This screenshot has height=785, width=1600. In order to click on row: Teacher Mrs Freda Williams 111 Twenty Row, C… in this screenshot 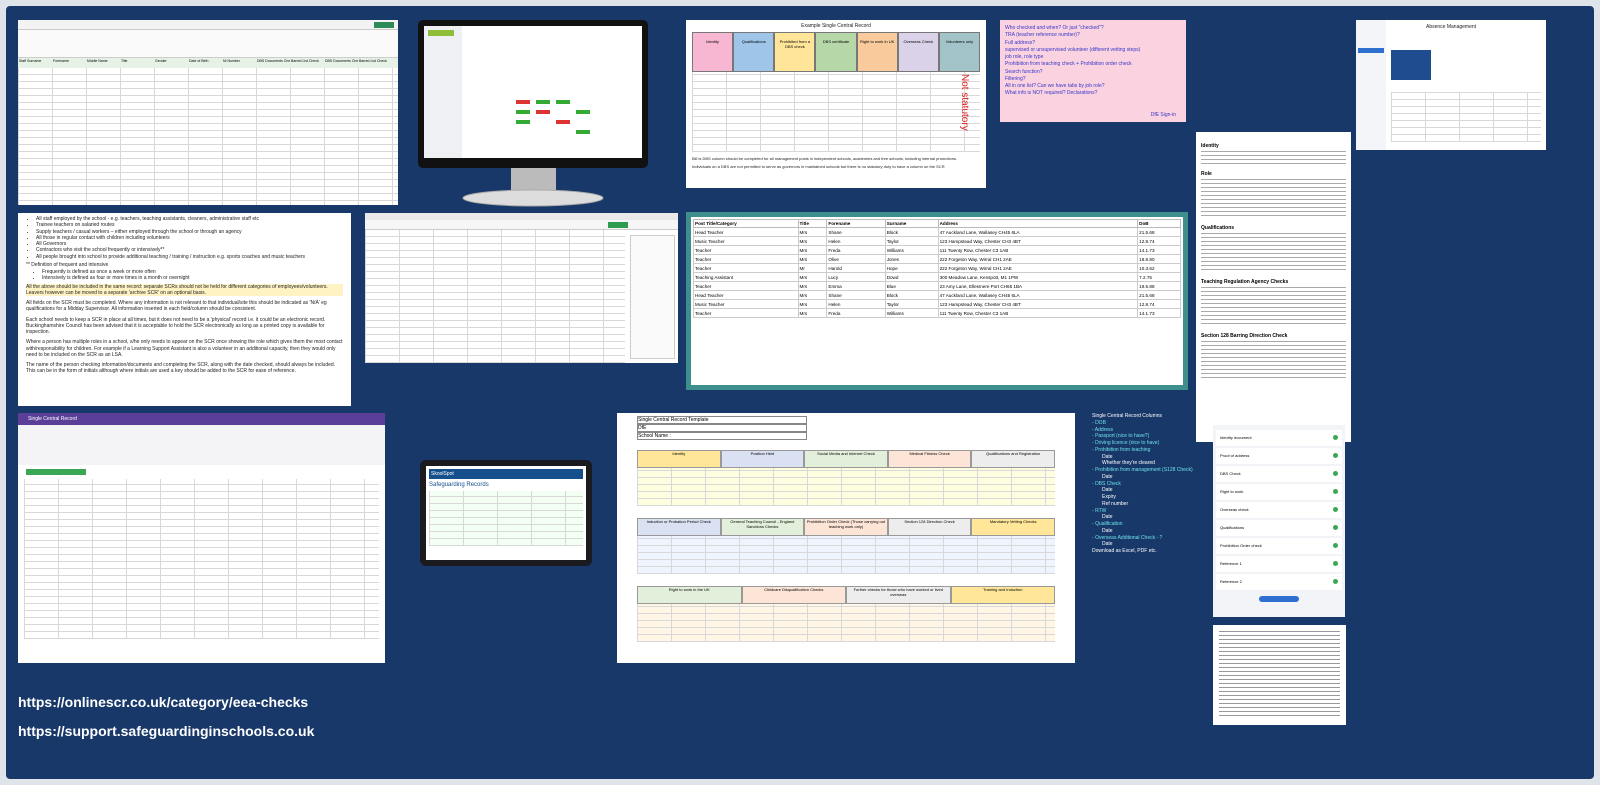, I will do `click(937, 250)`.